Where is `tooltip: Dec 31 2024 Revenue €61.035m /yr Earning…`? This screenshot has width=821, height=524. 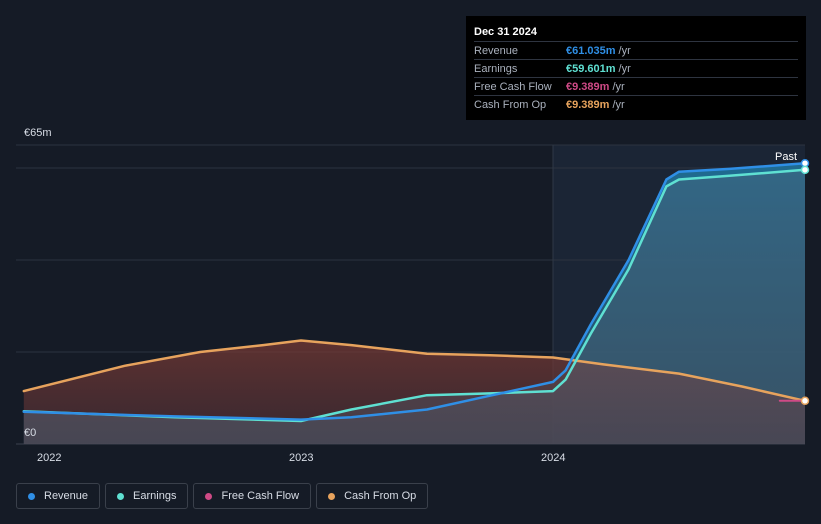
tooltip: Dec 31 2024 Revenue €61.035m /yr Earning… is located at coordinates (636, 68).